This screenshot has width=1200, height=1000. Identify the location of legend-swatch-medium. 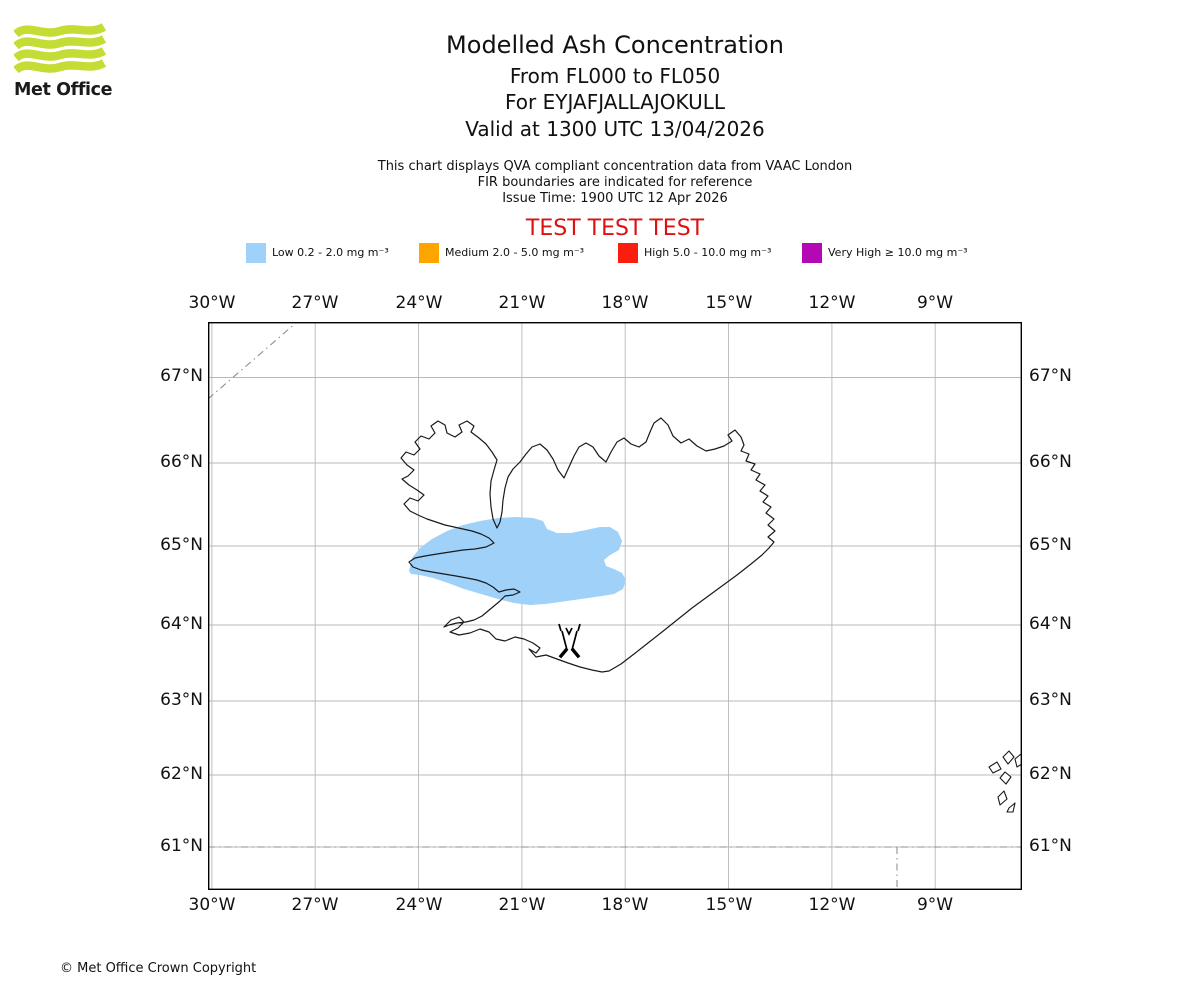
(429, 253).